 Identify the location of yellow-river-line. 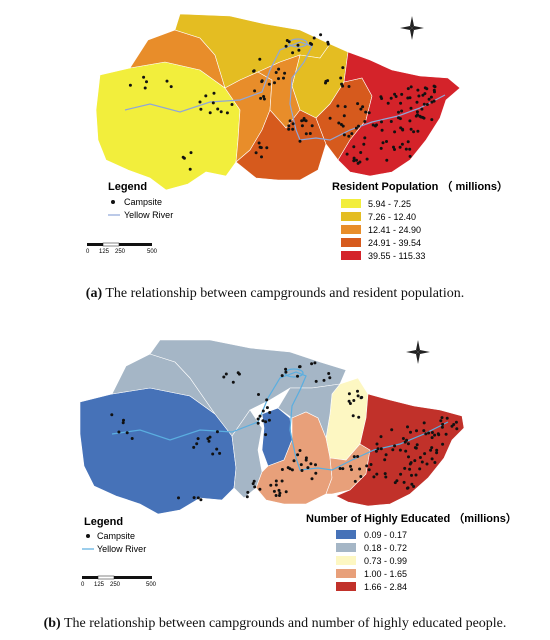
(285, 91).